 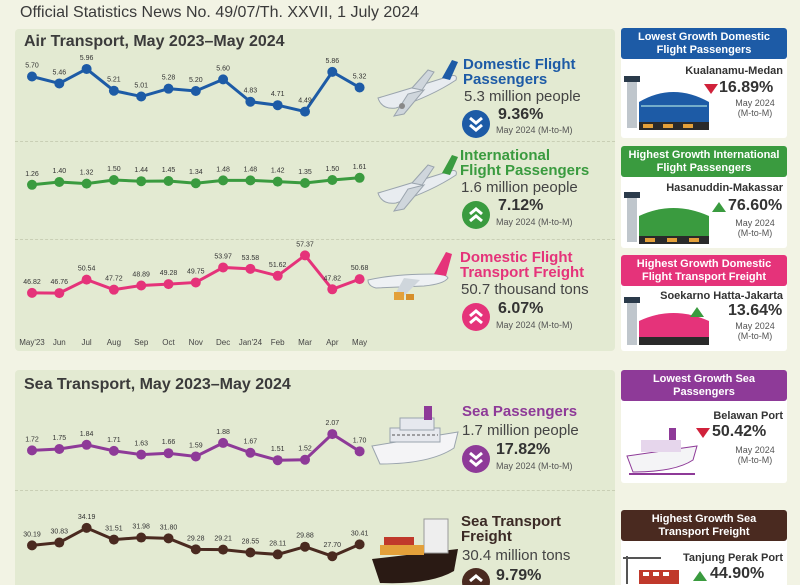 What do you see at coordinates (522, 96) in the screenshot?
I see `dom-pass-value: 5.3 million people` at bounding box center [522, 96].